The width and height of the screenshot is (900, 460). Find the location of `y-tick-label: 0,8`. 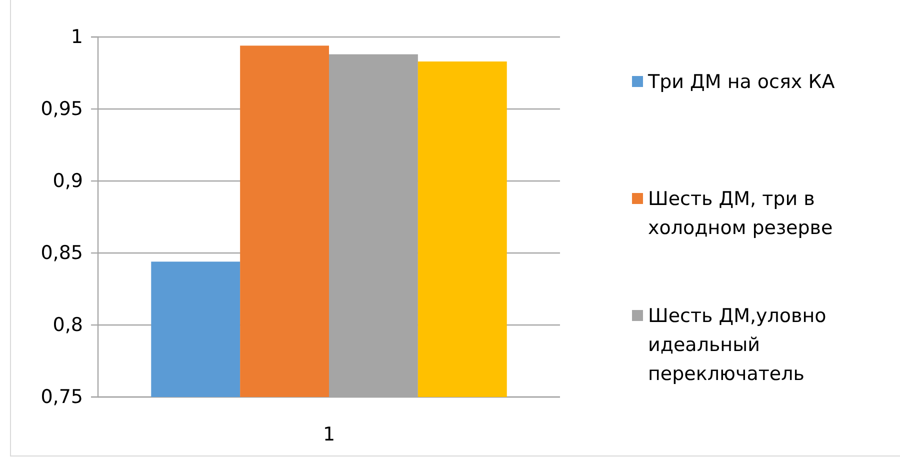

y-tick-label: 0,8 is located at coordinates (67, 325).